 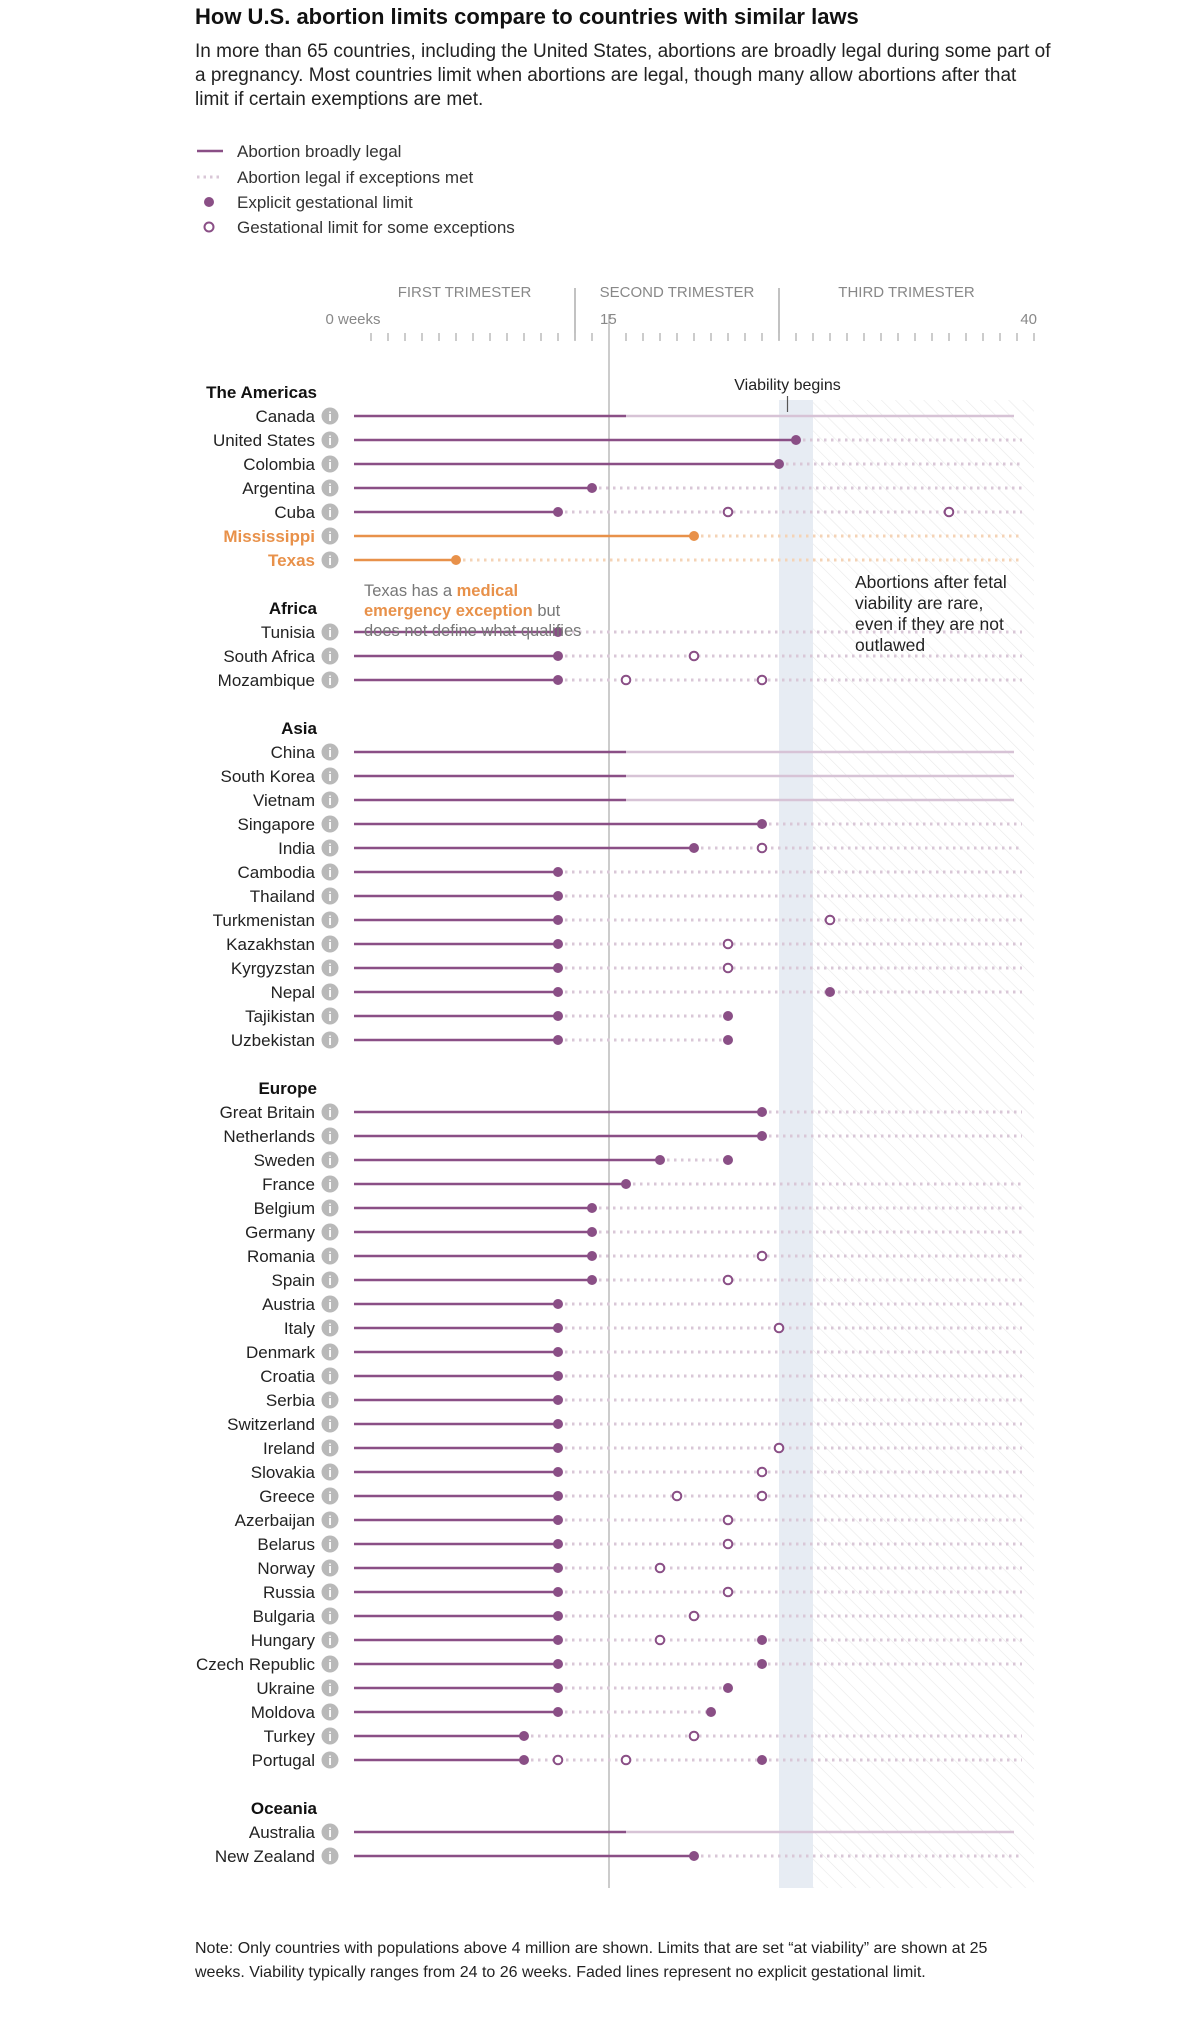 I want to click on row-label: Russia, so click(x=289, y=1592).